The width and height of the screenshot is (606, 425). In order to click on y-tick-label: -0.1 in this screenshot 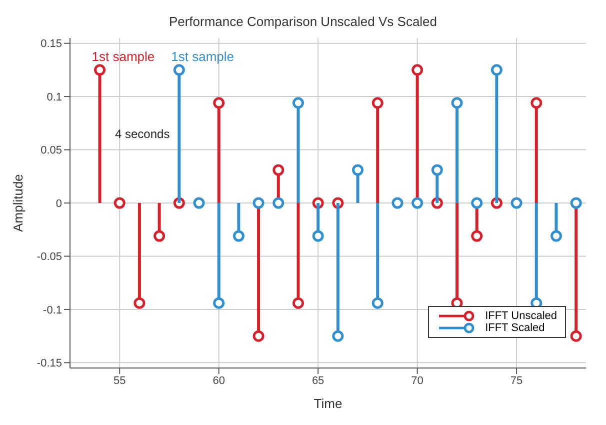, I will do `click(52, 310)`.